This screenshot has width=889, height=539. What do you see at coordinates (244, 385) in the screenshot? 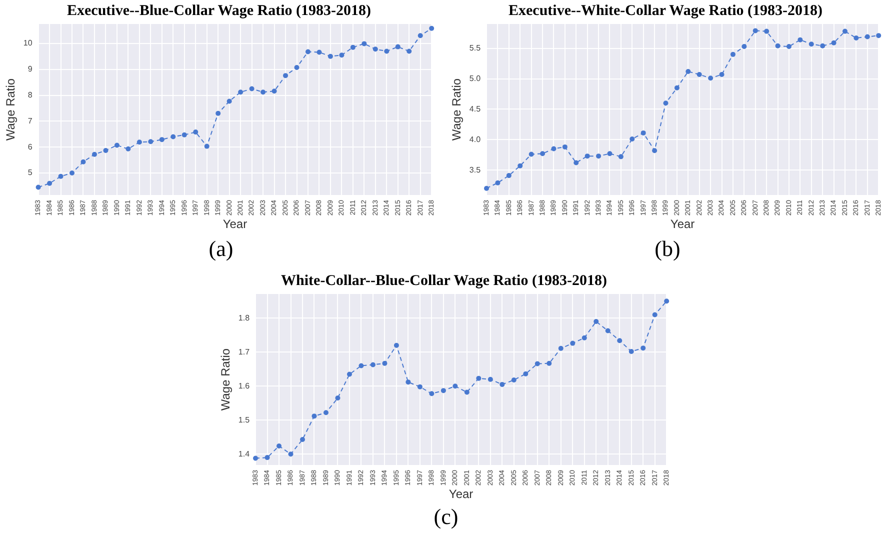
I see `y-tick-label: 1.6` at bounding box center [244, 385].